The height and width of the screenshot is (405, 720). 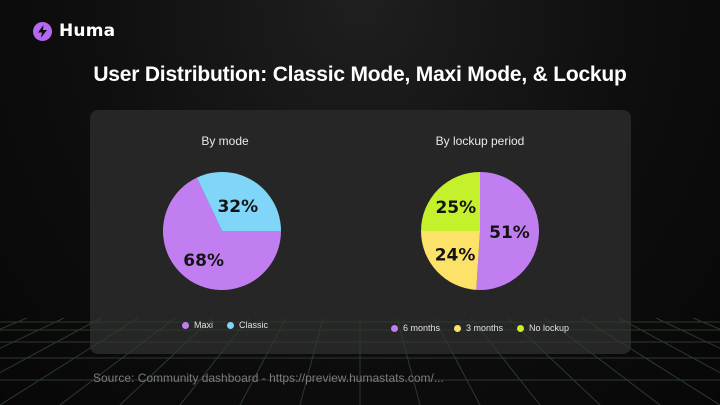 What do you see at coordinates (225, 325) in the screenshot?
I see `legend-by-mode: Maxi Classic` at bounding box center [225, 325].